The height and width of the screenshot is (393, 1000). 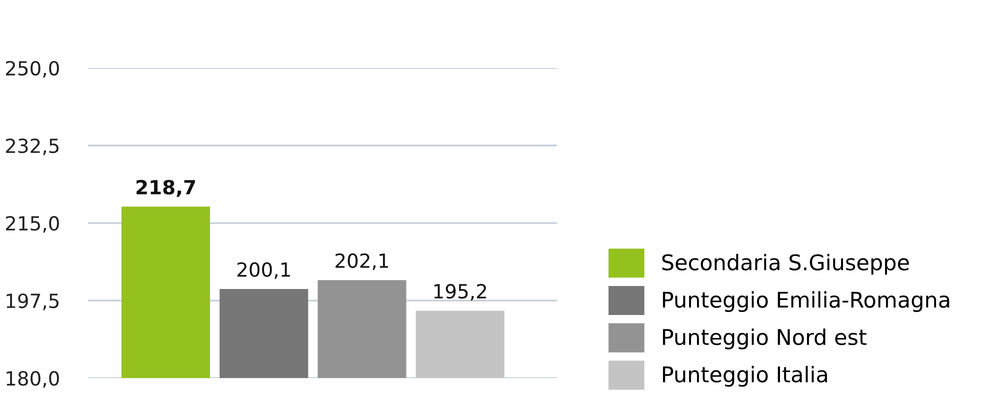 What do you see at coordinates (32, 147) in the screenshot?
I see `y-tick-label: 232,5` at bounding box center [32, 147].